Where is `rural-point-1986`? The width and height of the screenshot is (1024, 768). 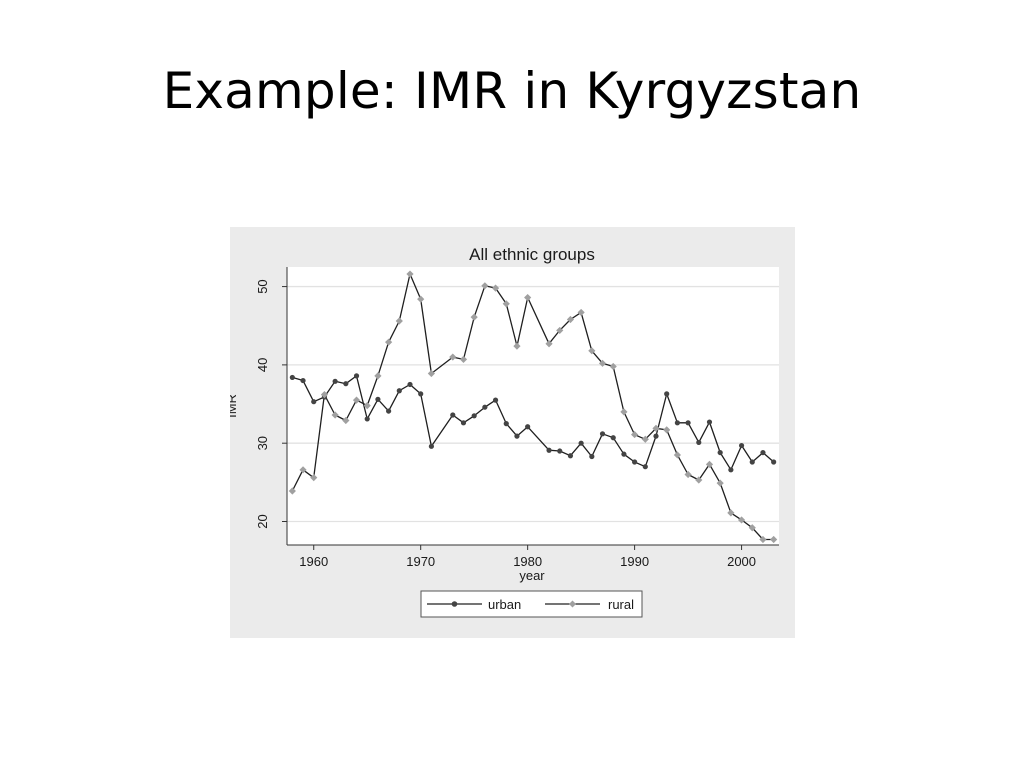
rural-point-1986 is located at coordinates (592, 351).